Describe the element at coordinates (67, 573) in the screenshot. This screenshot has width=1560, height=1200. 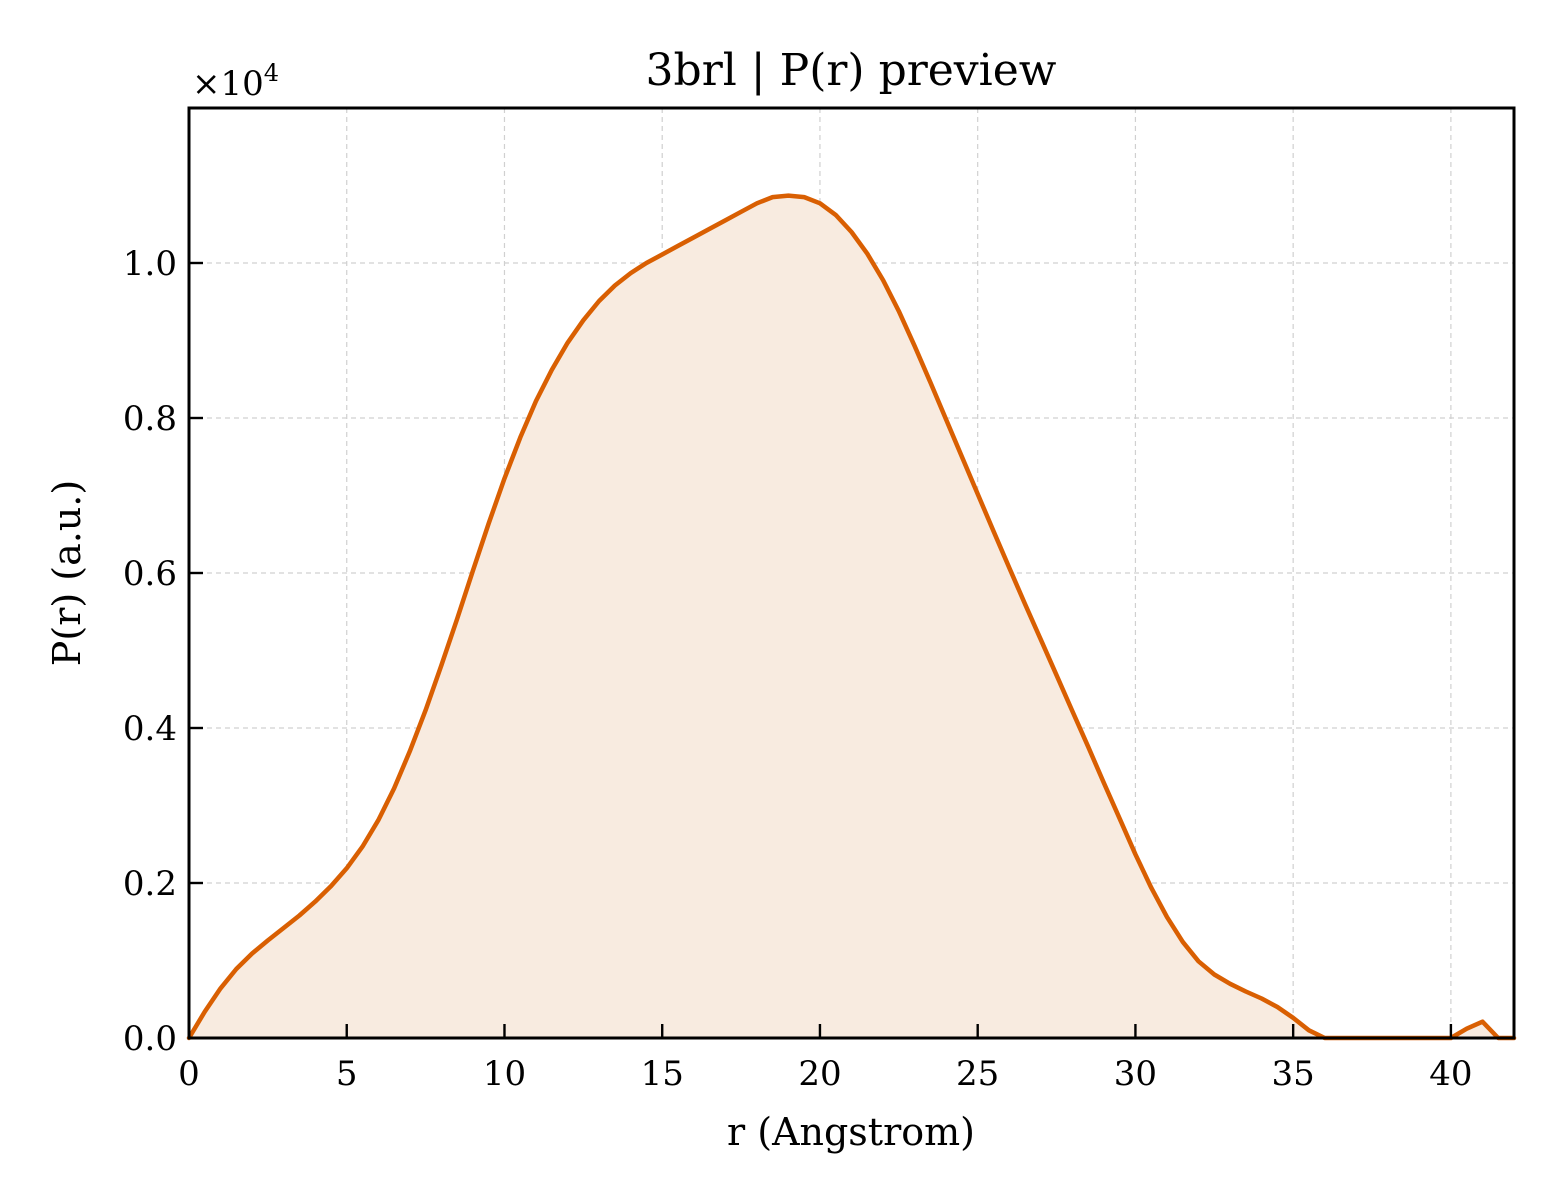
I see `y-axis-label: P(r) (a.u.)` at that location.